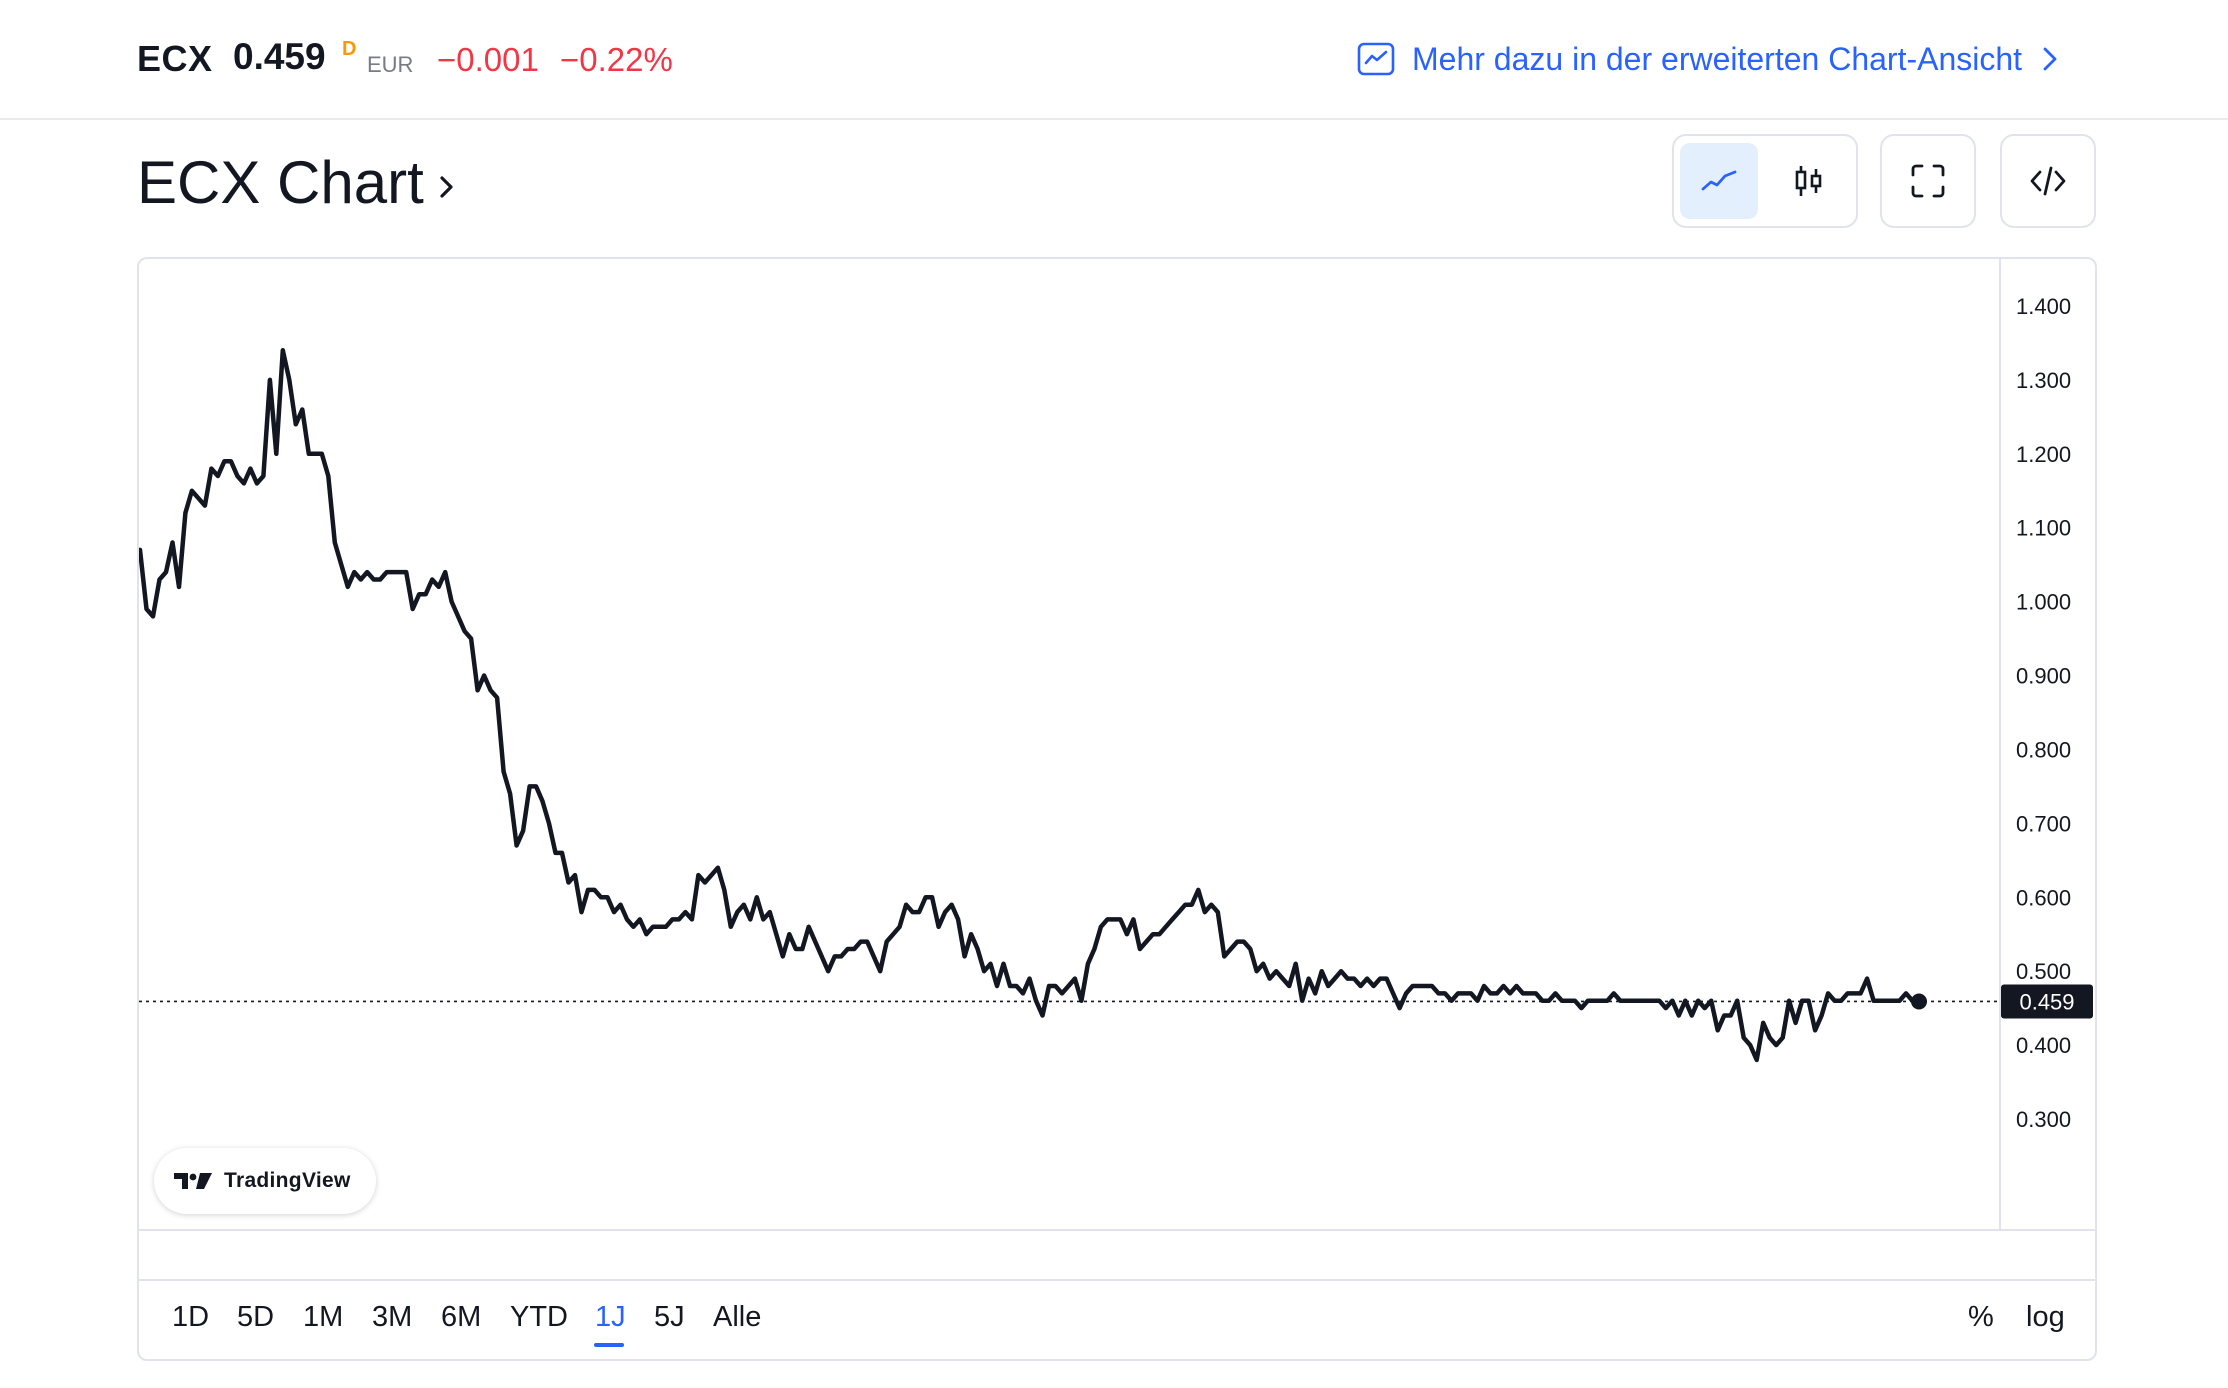  I want to click on price-tick-label: 0.800, so click(2043, 749).